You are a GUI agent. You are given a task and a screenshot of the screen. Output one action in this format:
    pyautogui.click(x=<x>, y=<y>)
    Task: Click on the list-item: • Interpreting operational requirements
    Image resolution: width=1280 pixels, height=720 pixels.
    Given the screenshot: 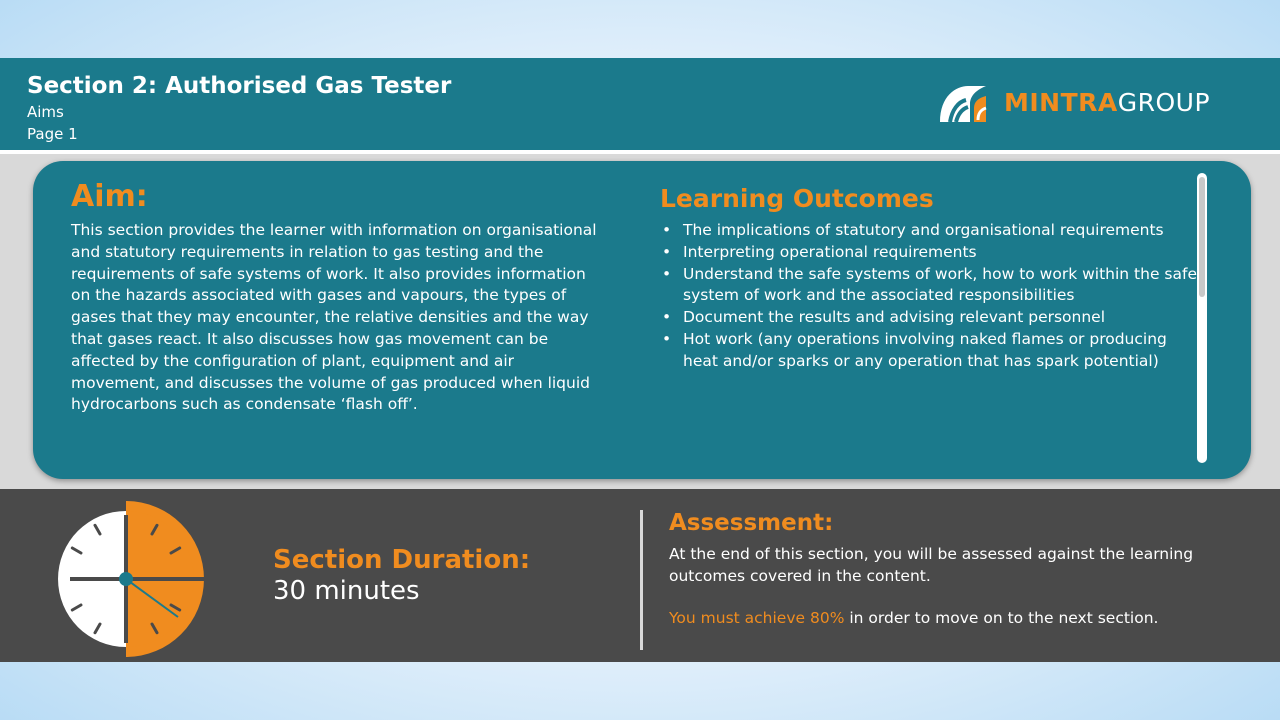 What is the action you would take?
    pyautogui.click(x=930, y=253)
    